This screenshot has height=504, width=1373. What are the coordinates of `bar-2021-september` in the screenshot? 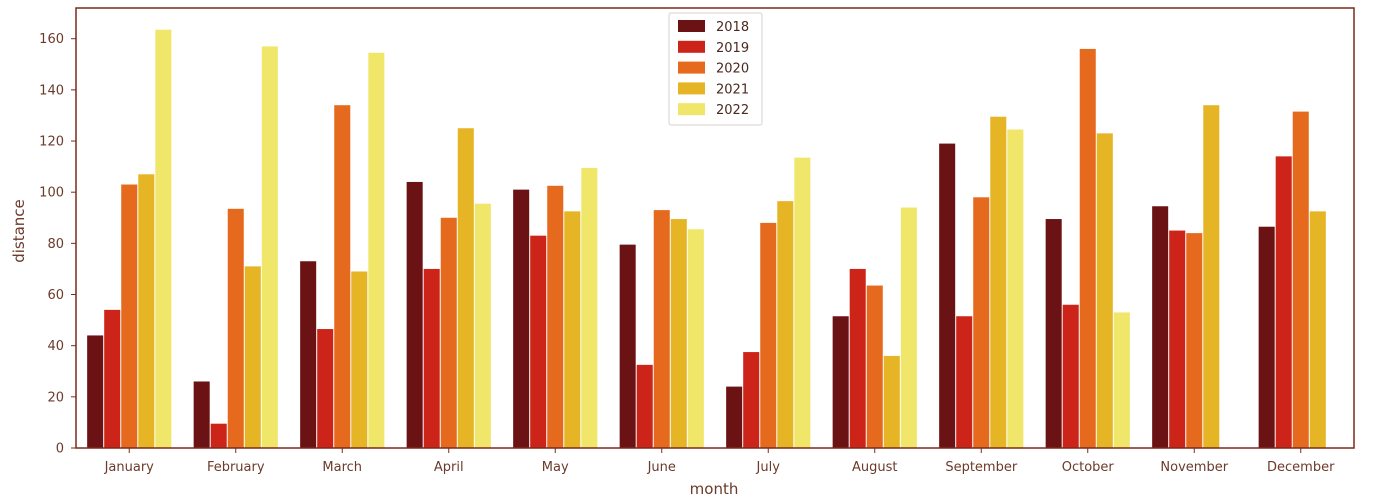 It's located at (998, 282).